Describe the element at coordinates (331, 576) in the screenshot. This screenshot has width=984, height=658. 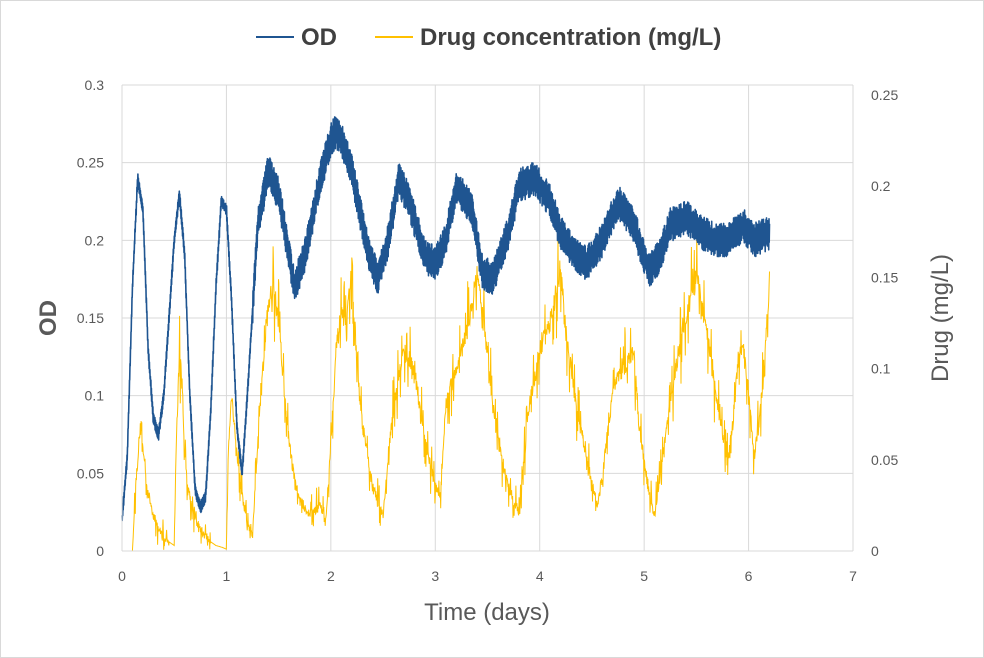
I see `x-tick-label: 2` at that location.